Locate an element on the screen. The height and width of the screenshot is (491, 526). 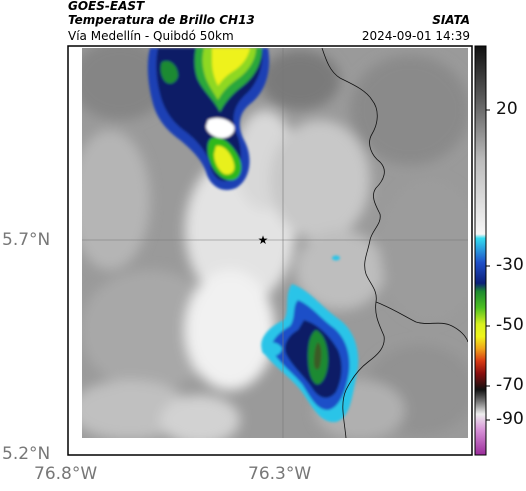
star-icon: ★ is located at coordinates (263, 240).